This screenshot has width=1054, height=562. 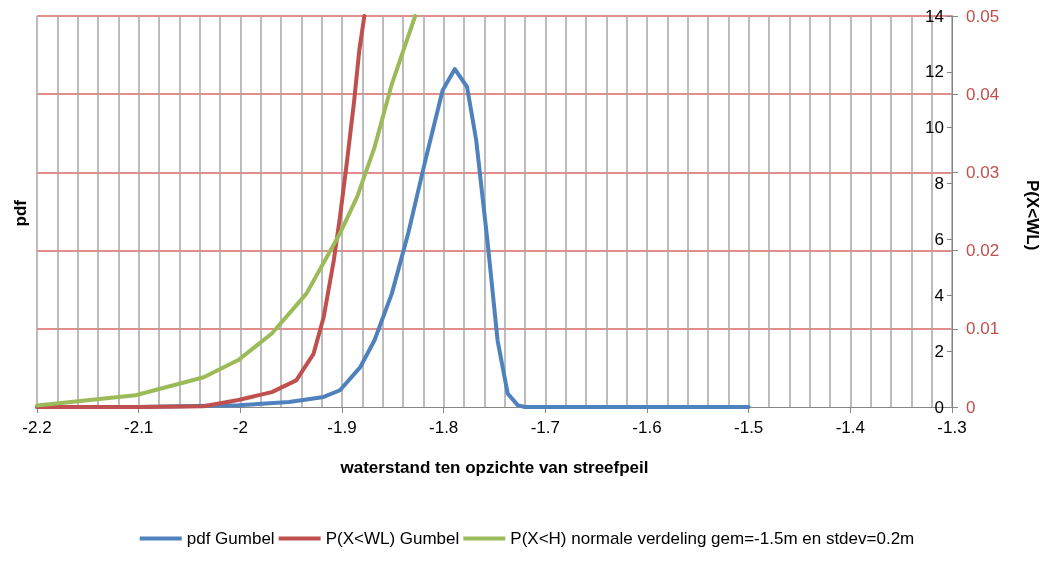 I want to click on y2-tick-label: 0.02, so click(x=983, y=251).